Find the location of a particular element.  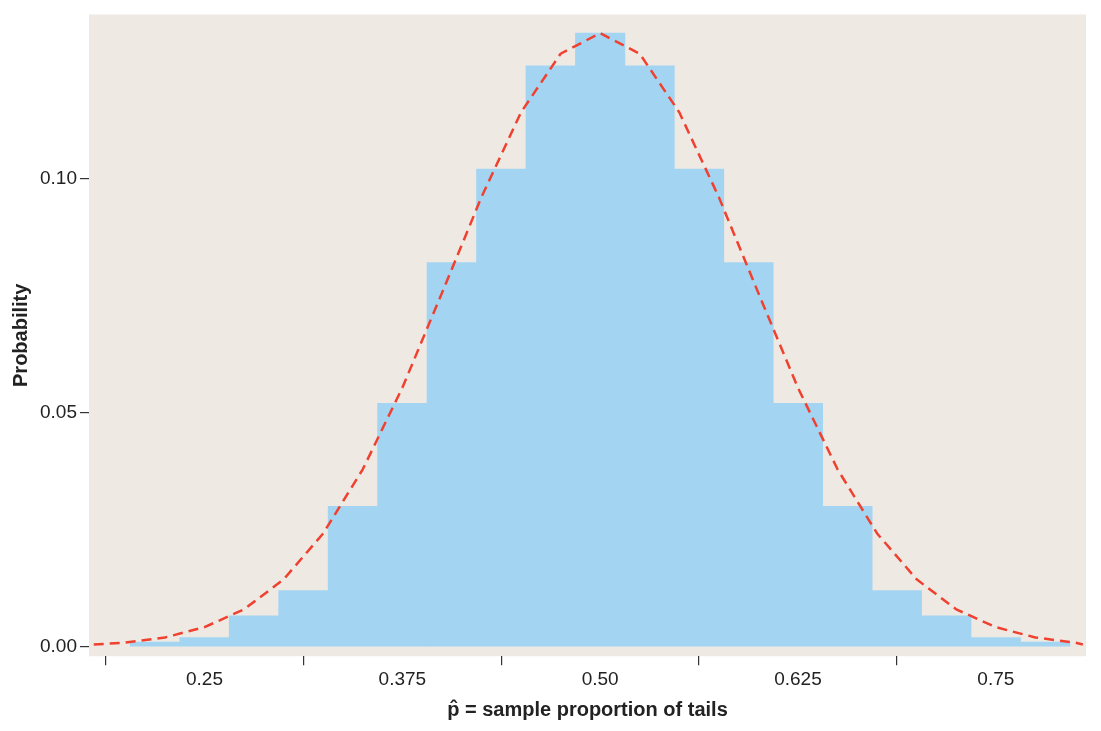

x-tick-label: 0.50 is located at coordinates (600, 678).